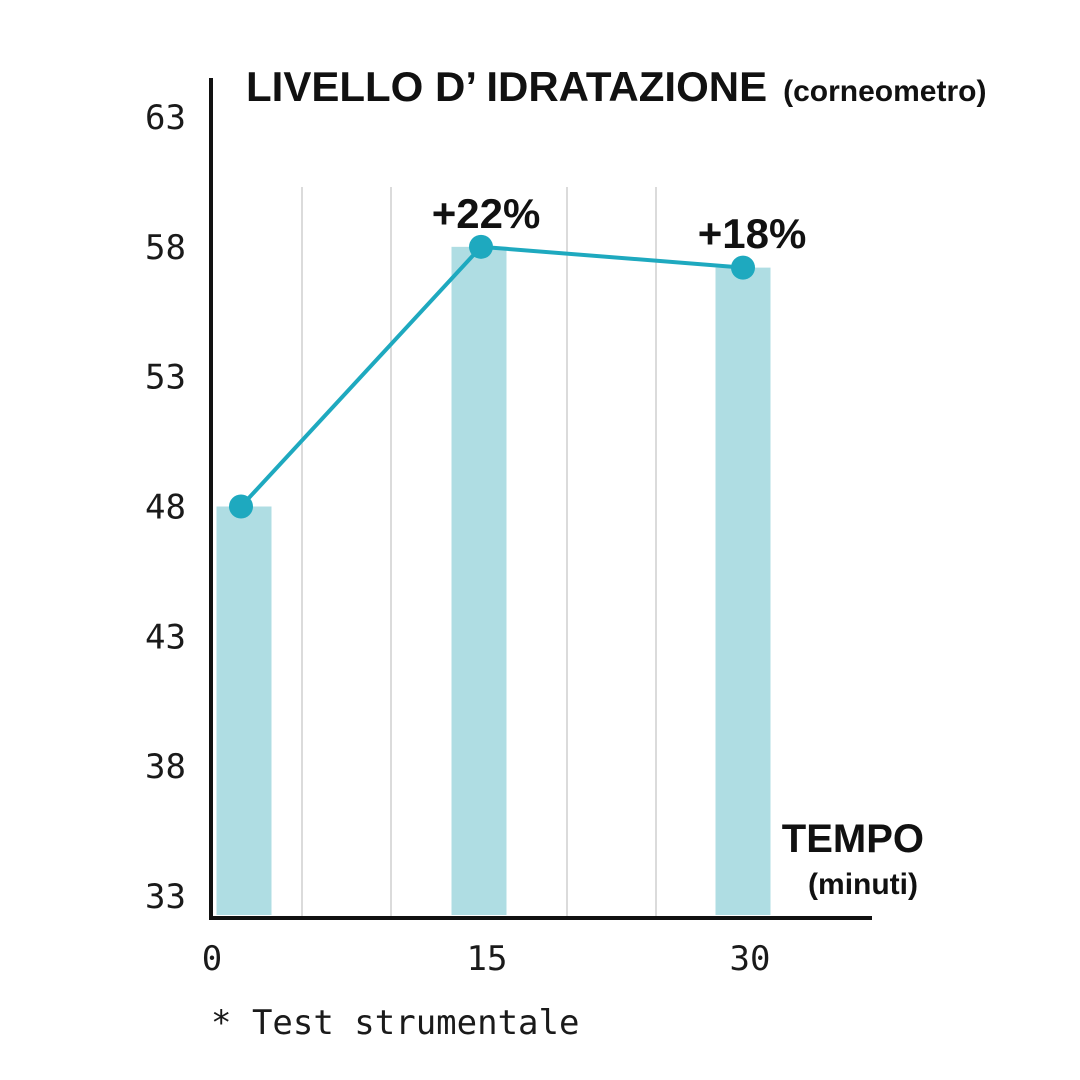  I want to click on data-label: +18%, so click(752, 233).